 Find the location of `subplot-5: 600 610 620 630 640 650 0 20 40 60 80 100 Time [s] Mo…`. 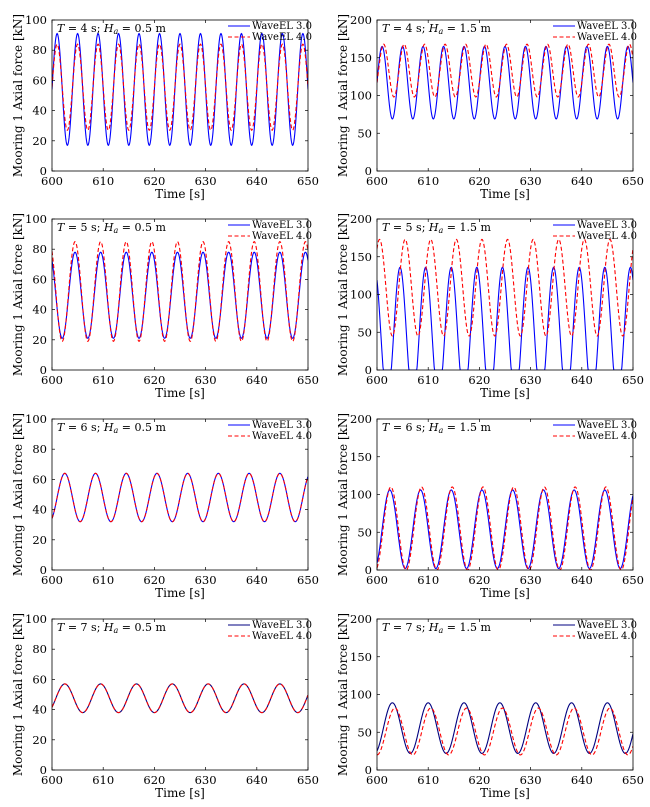

subplot-5: 600 610 620 630 640 650 0 20 40 60 80 100 Time [s] Mo… is located at coordinates (165, 506).